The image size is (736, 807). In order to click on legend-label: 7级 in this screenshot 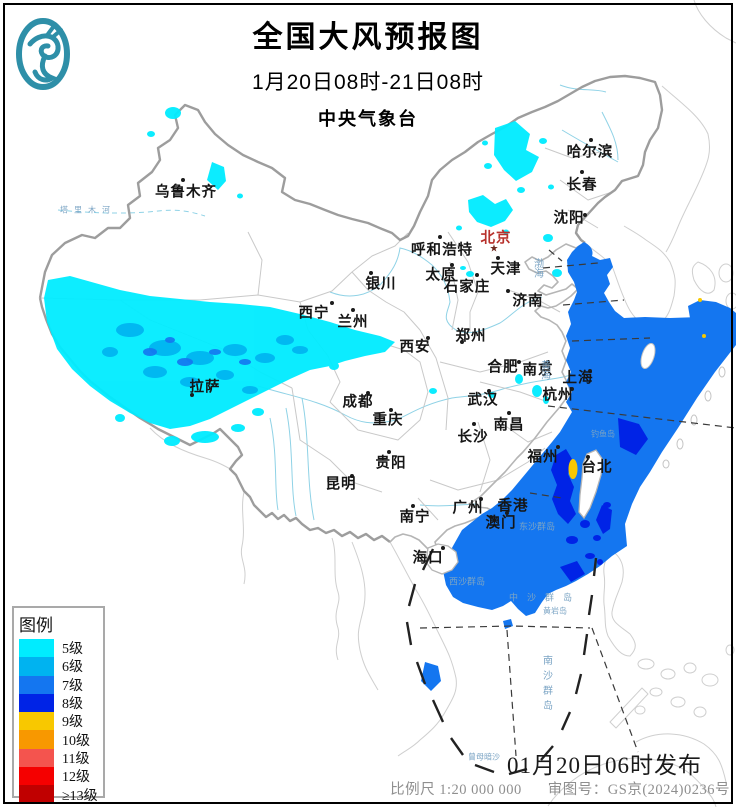, I will do `click(72, 686)`.